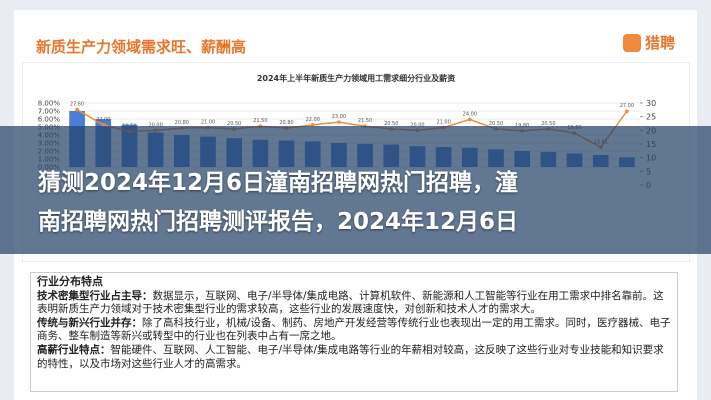 The image size is (711, 400). What do you see at coordinates (278, 183) in the screenshot?
I see `headline-line: 猜测2024年12月6日潼南招聘网热门招聘，潼` at bounding box center [278, 183].